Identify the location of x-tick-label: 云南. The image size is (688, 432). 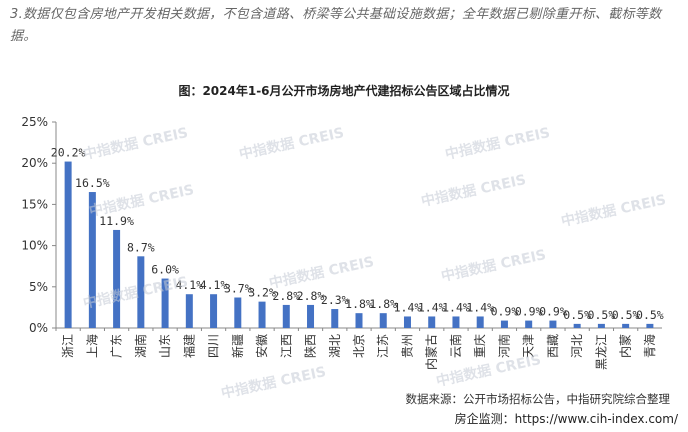
(455, 346).